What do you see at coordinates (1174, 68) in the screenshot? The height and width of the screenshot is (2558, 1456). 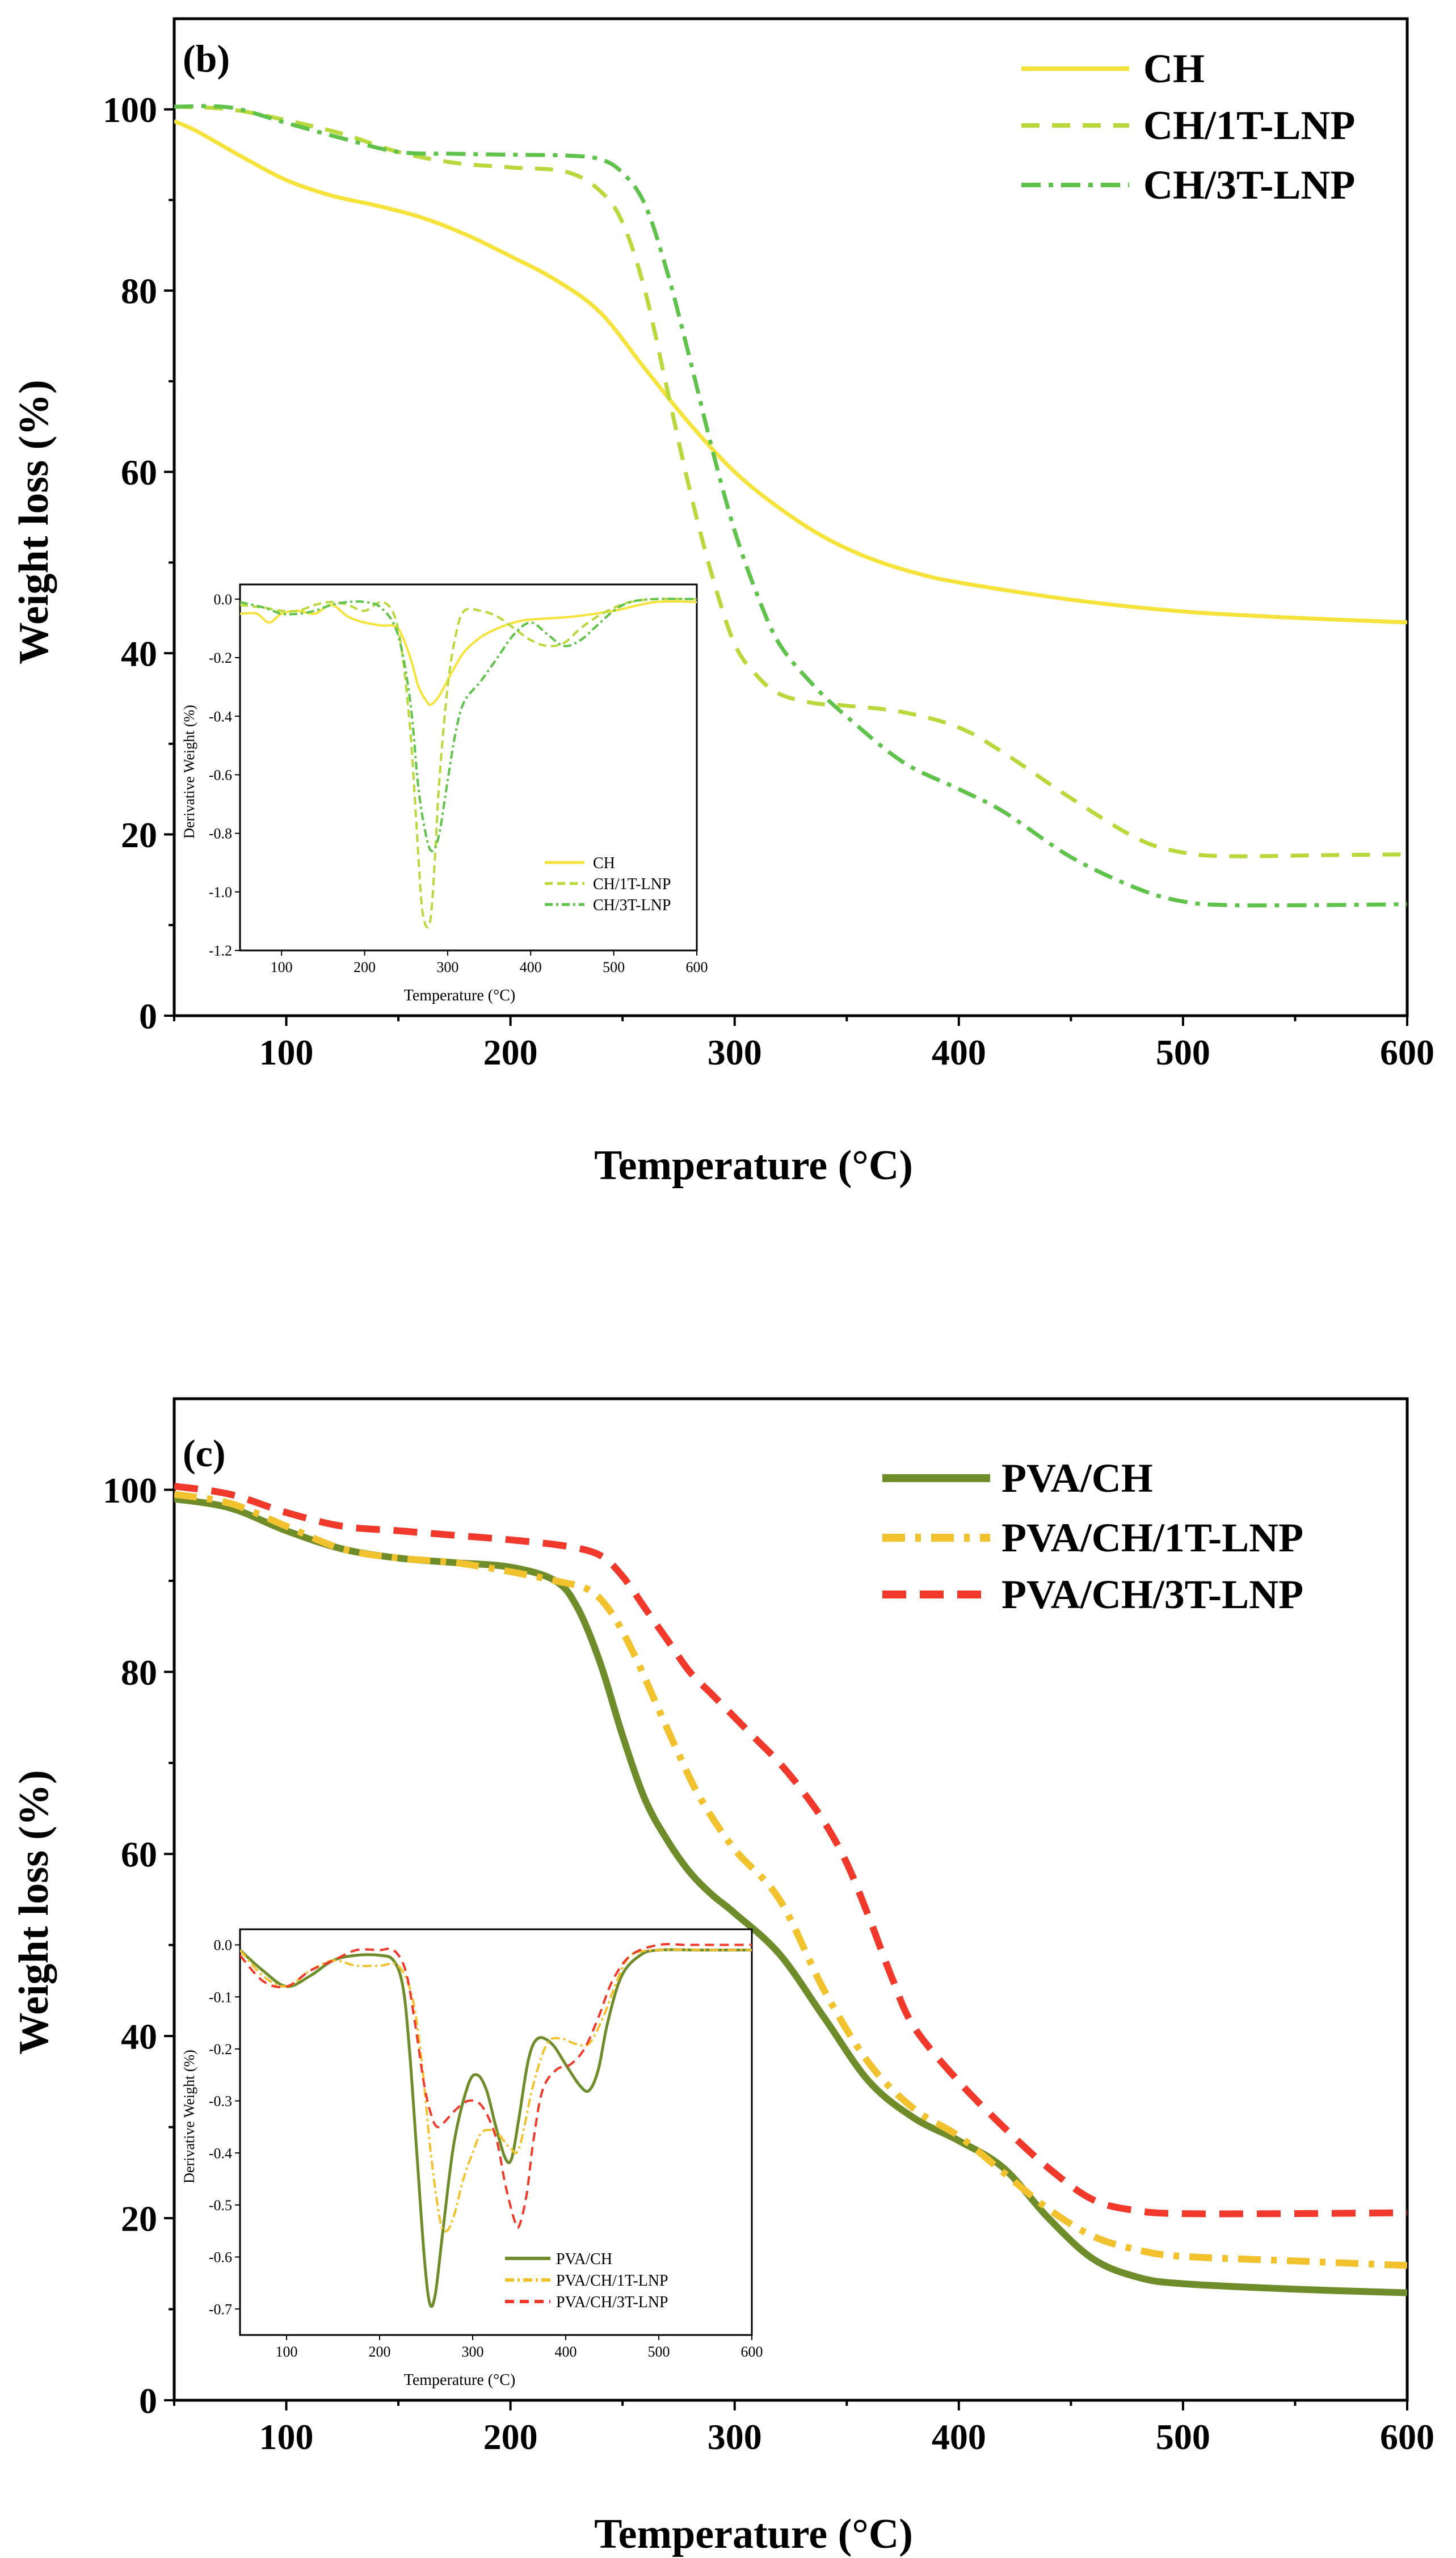 I see `legend-label-ch: CH` at bounding box center [1174, 68].